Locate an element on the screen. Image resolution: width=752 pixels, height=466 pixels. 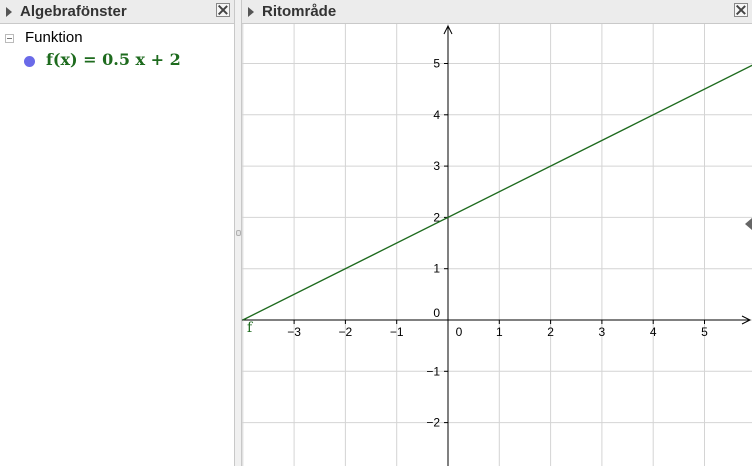
x-tick-label: 2 is located at coordinates (550, 332).